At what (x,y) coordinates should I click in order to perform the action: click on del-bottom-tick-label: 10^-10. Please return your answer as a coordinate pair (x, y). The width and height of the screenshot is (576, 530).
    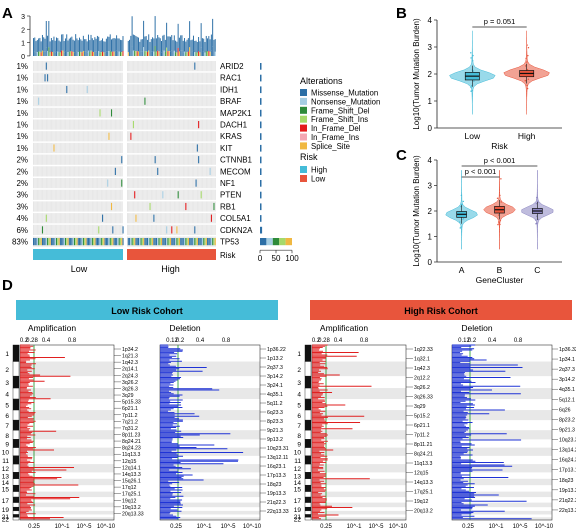
    Looking at the image, I should click on (252, 527).